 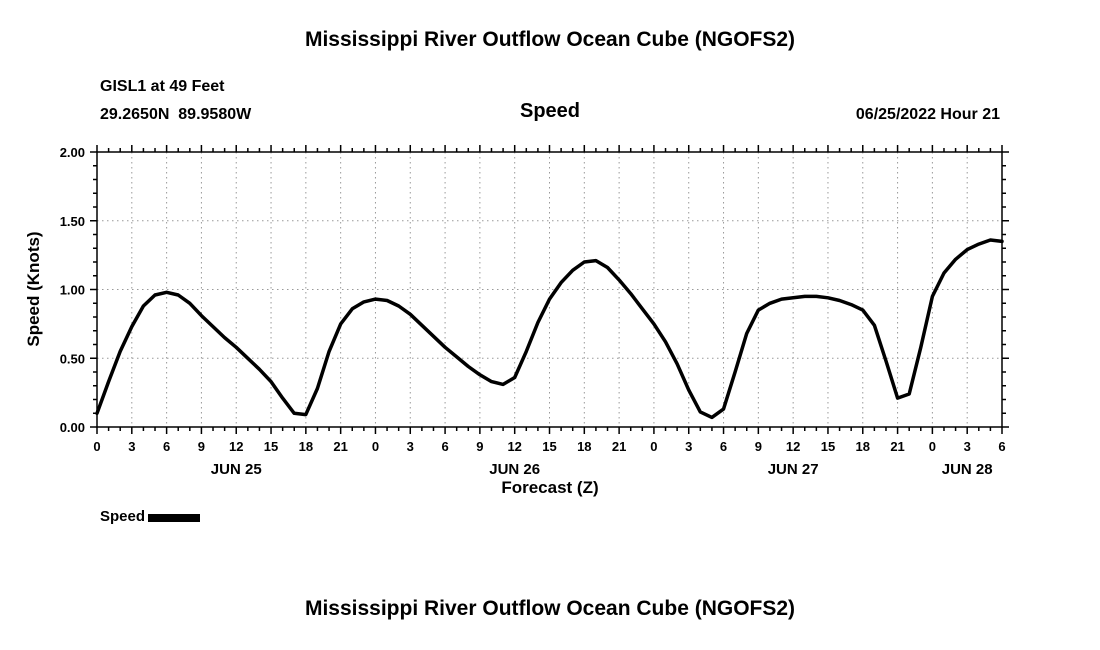 I want to click on svg-text: 0.00, so click(x=72, y=427).